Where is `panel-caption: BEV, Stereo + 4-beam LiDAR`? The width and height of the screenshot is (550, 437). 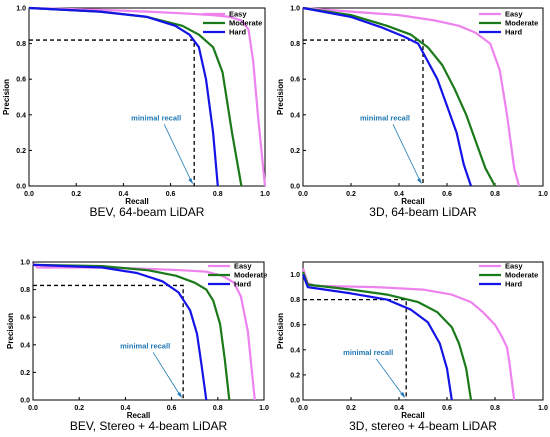
panel-caption: BEV, Stereo + 4-beam LiDAR is located at coordinates (149, 426).